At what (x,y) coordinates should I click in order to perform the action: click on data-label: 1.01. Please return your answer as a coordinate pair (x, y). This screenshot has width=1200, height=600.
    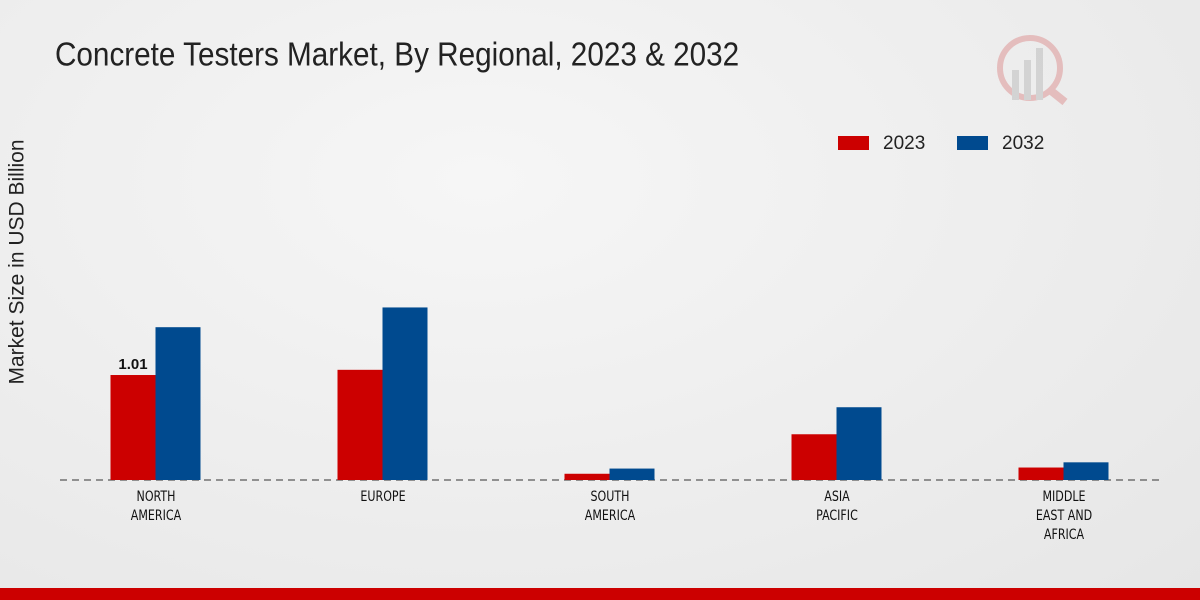
    Looking at the image, I should click on (132, 364).